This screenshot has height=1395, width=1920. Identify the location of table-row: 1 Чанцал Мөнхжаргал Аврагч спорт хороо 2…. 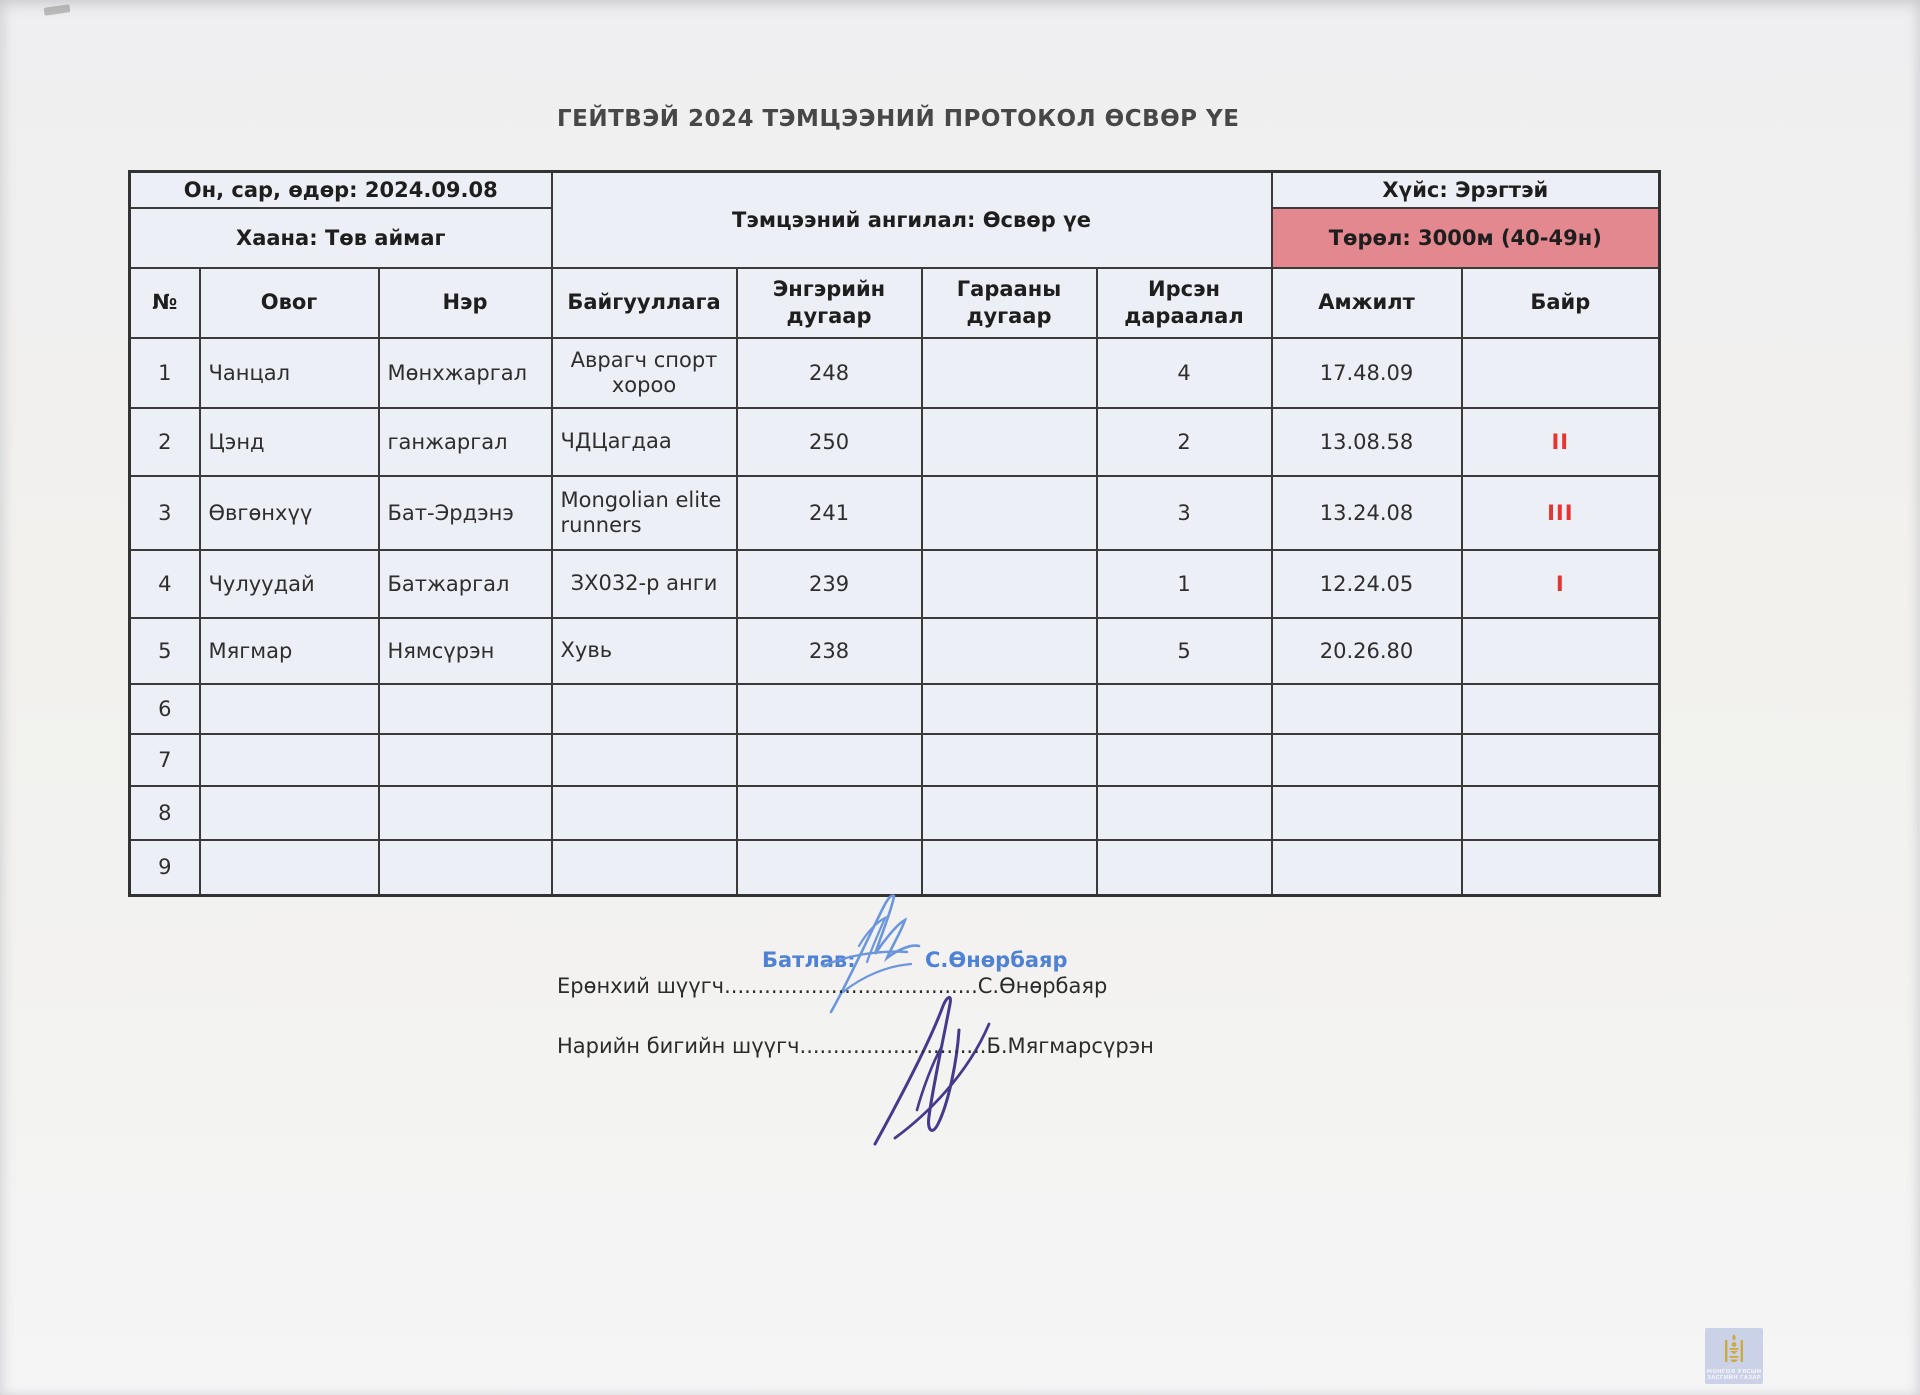
(894, 372).